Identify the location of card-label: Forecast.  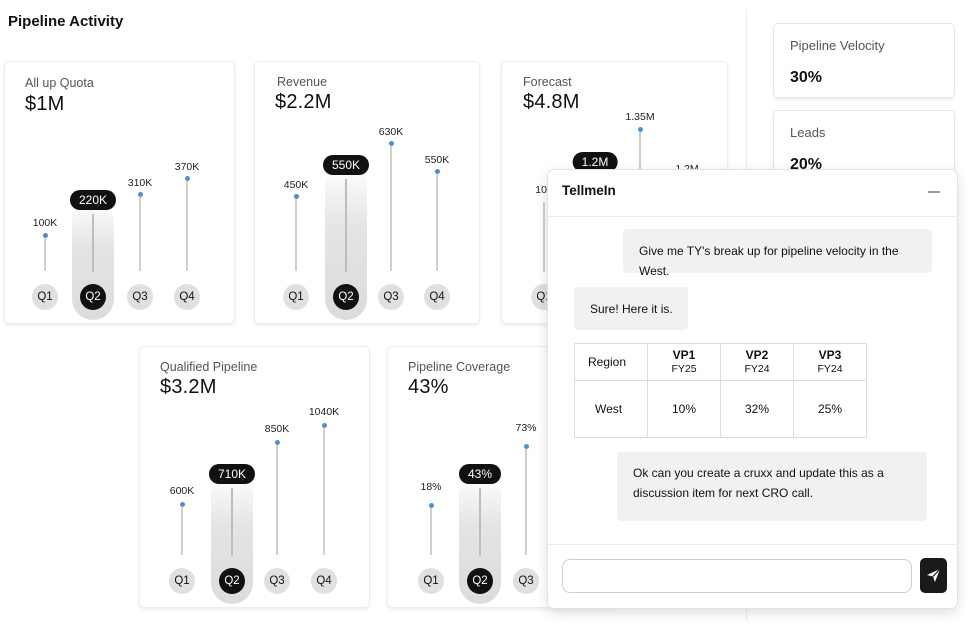
(547, 82).